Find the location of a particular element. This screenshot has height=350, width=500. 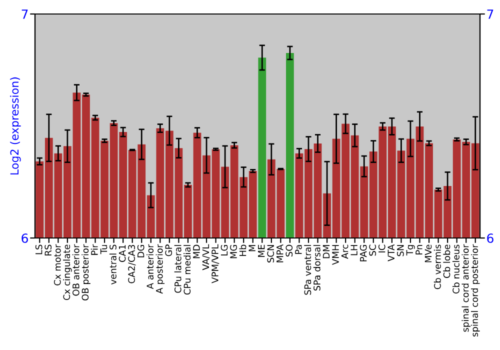

x-tick-label: CPu lateral is located at coordinates (178, 269).